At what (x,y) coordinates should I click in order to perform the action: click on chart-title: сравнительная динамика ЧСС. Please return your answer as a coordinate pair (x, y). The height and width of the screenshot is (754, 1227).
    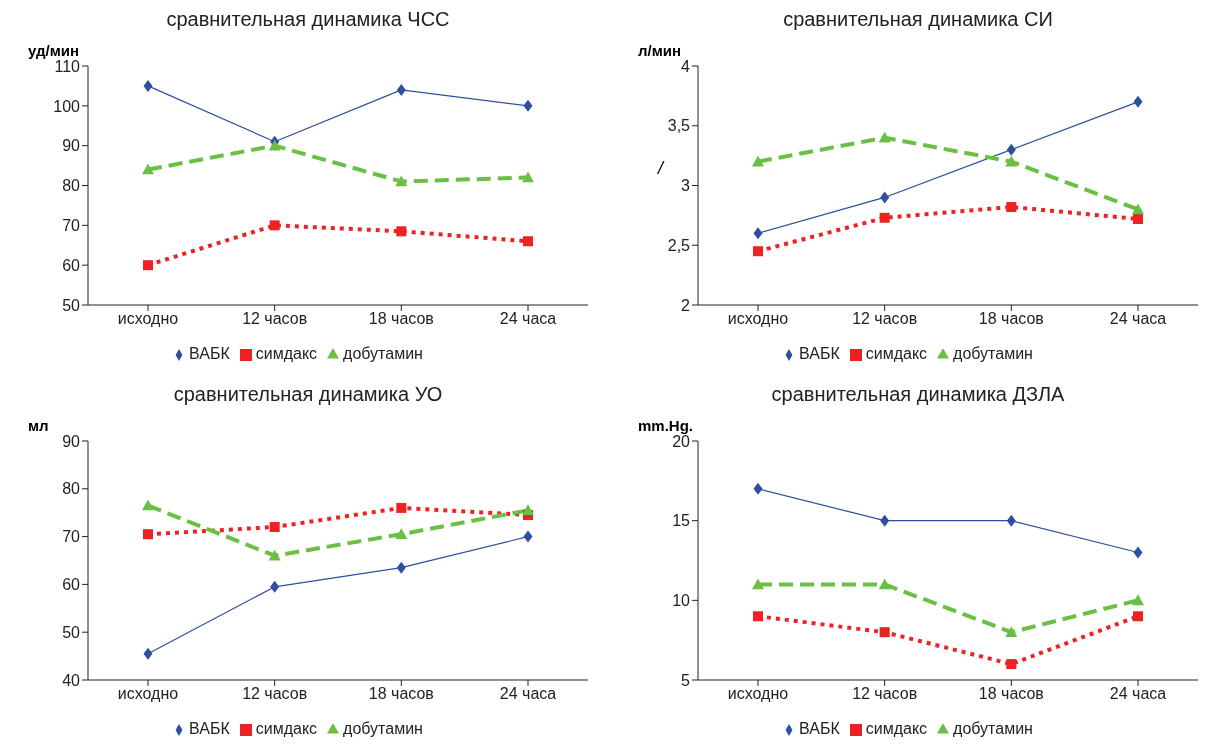
    Looking at the image, I should click on (308, 20).